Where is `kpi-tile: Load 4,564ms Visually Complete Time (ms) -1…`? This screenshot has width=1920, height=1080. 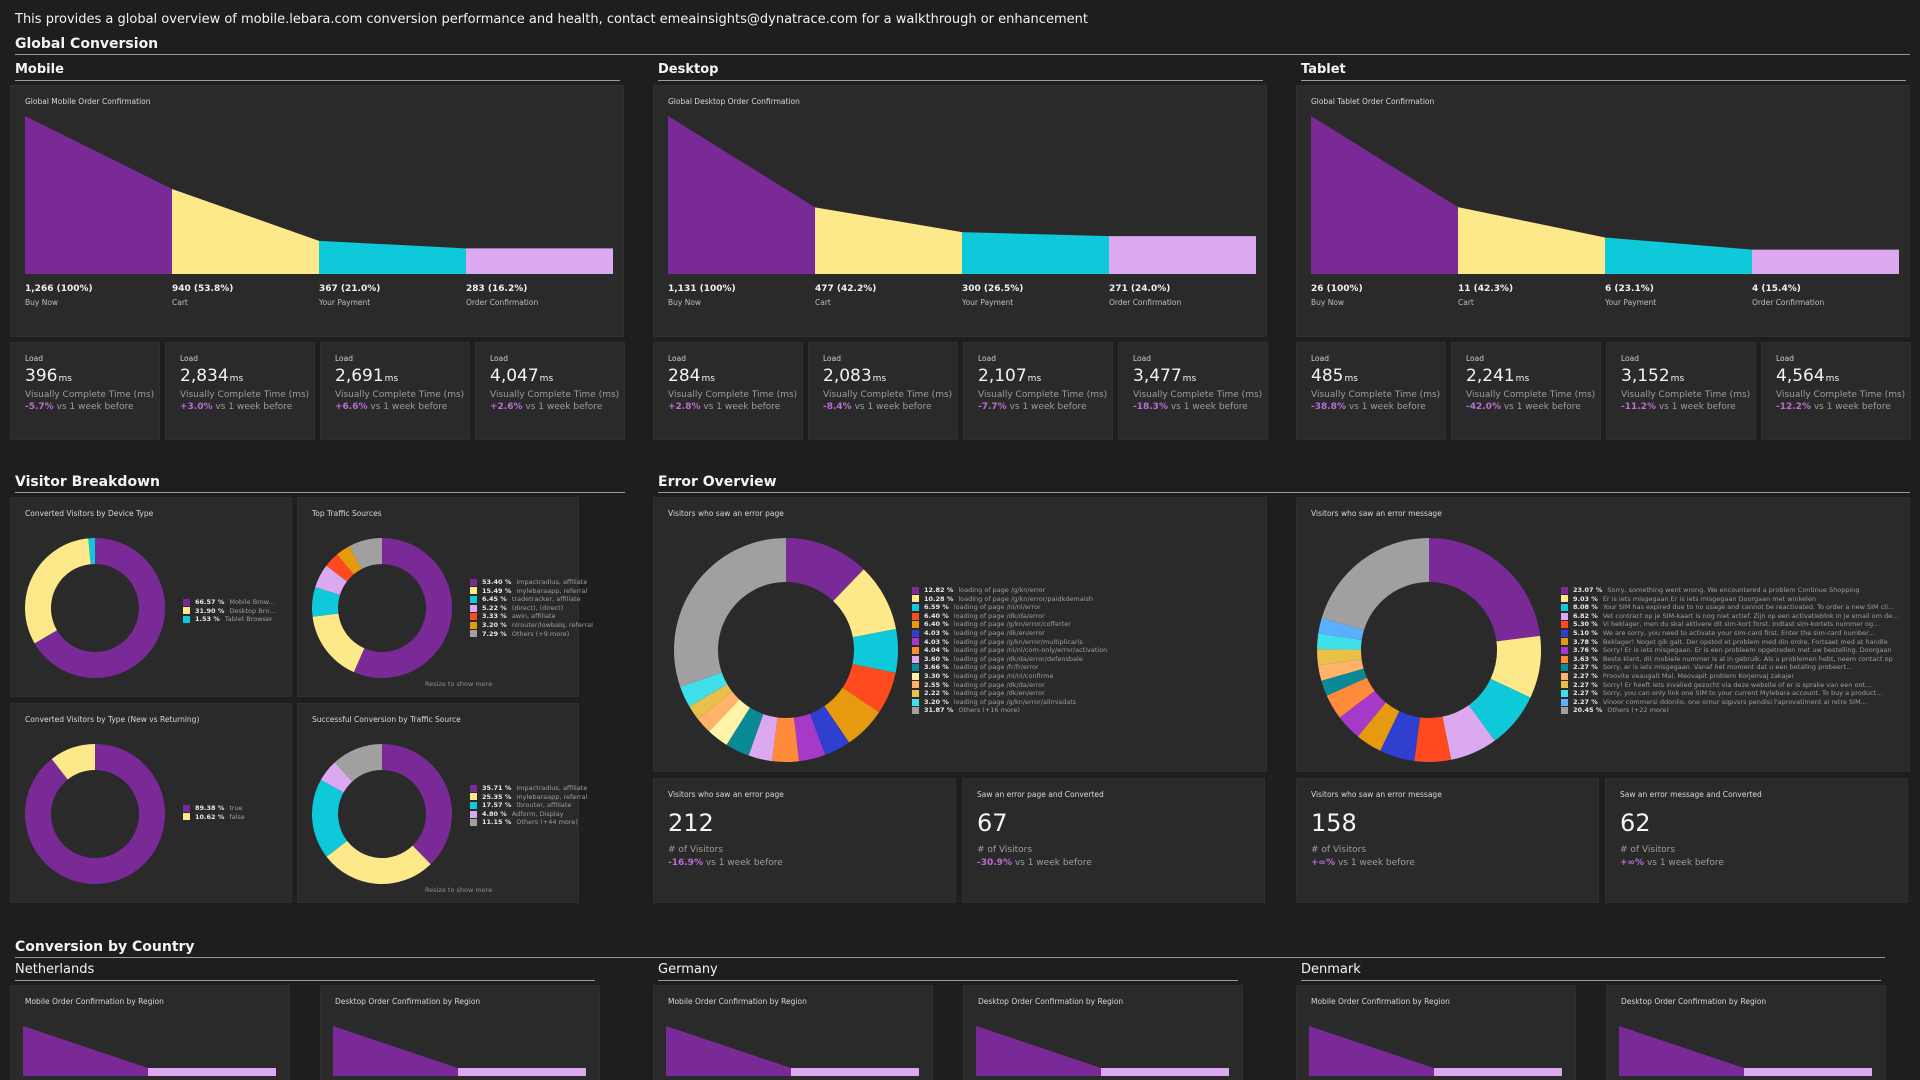
kpi-tile: Load 4,564ms Visually Complete Time (ms) -1… is located at coordinates (1836, 391).